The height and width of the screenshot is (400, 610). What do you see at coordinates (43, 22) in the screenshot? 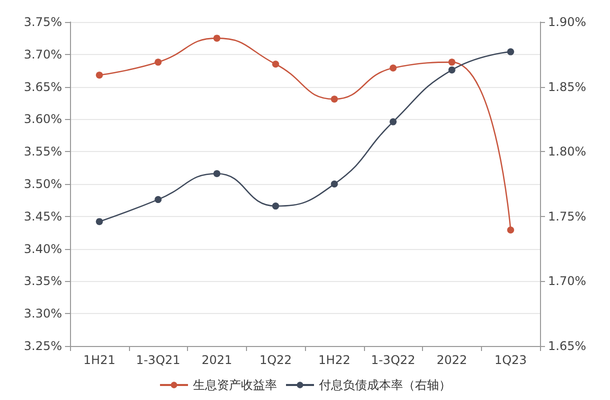
I see `y-tick-label: 3.75%` at bounding box center [43, 22].